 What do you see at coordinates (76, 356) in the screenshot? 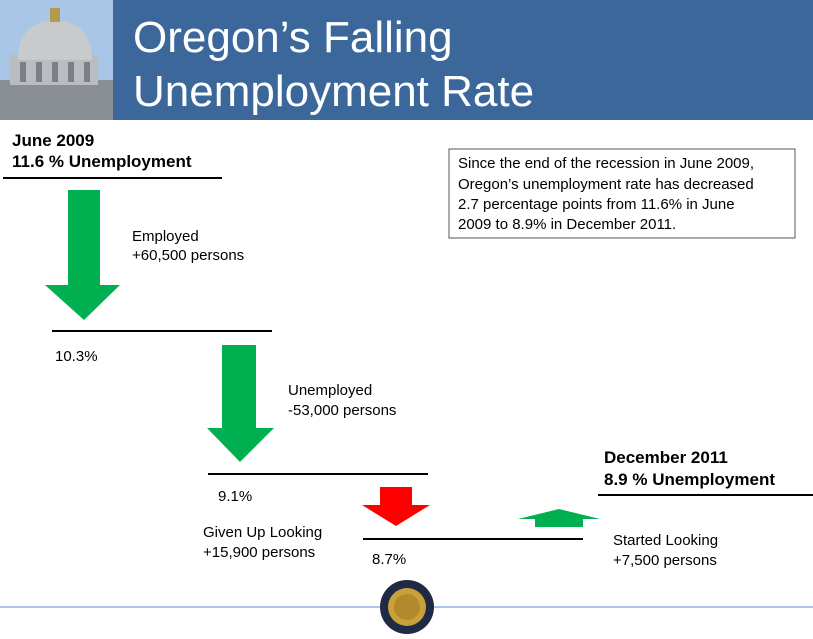
I see `level-label: 10.3%` at bounding box center [76, 356].